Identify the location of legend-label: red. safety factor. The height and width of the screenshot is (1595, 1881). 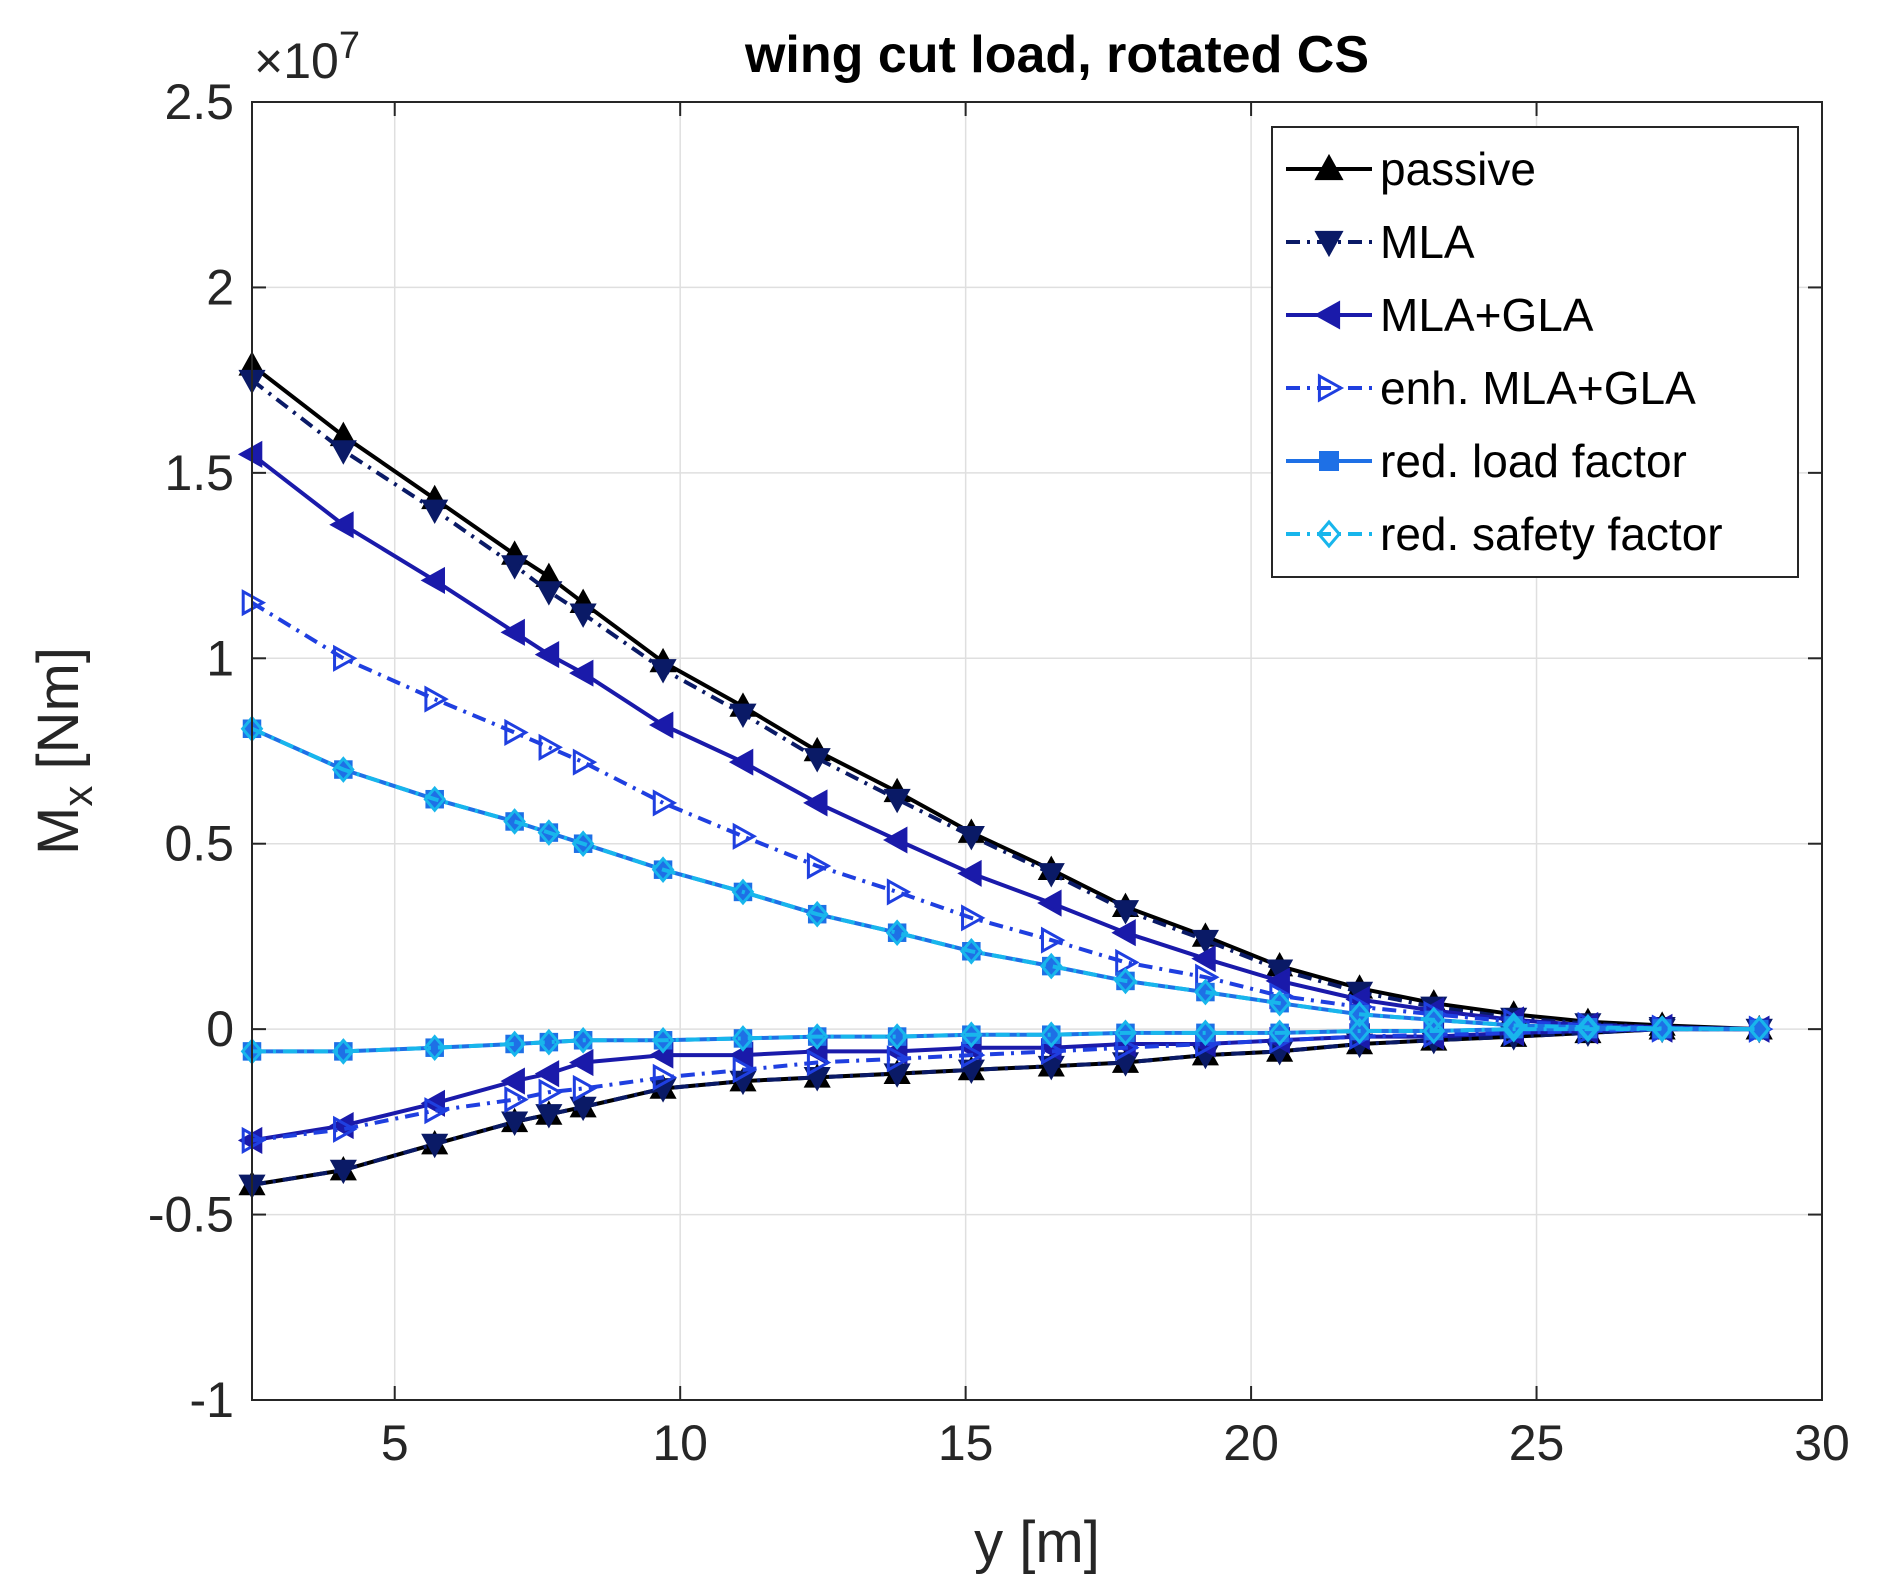
(1551, 534).